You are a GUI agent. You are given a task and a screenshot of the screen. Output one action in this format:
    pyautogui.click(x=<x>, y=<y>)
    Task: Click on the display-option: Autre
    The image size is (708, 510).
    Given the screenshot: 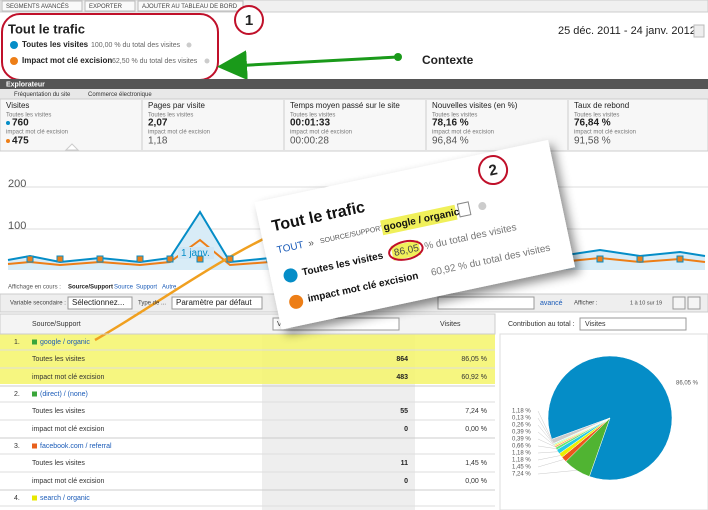 What is the action you would take?
    pyautogui.click(x=169, y=288)
    